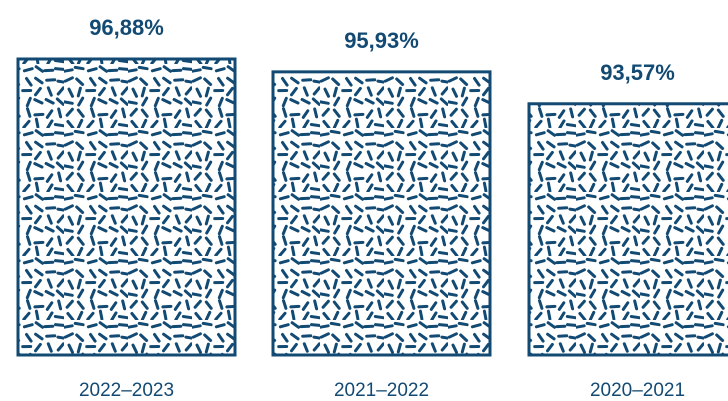  I want to click on category-label-1: 2022–2023, so click(126, 390).